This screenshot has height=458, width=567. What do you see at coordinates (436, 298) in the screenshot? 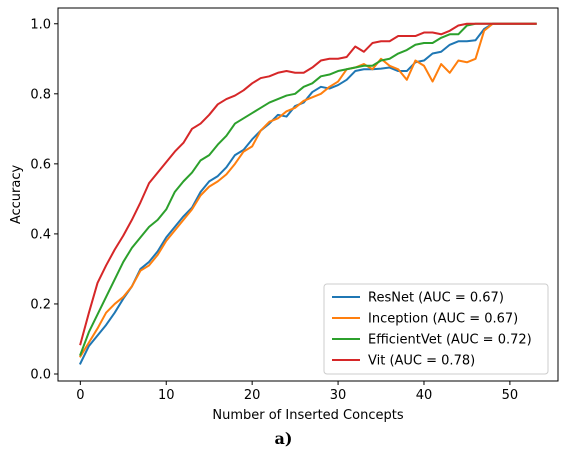
I see `legend-entry-0: ResNet (AUC = 0.67)` at bounding box center [436, 298].